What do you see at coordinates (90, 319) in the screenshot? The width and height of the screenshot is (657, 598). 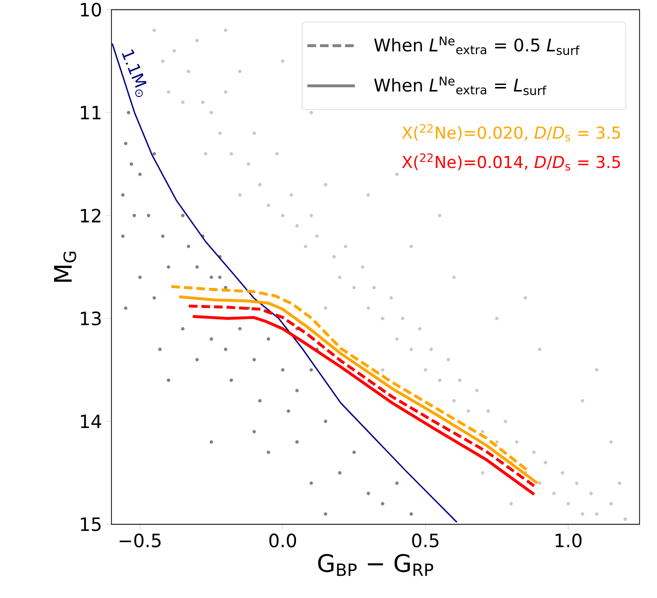 I see `y-tick-label: 13` at bounding box center [90, 319].